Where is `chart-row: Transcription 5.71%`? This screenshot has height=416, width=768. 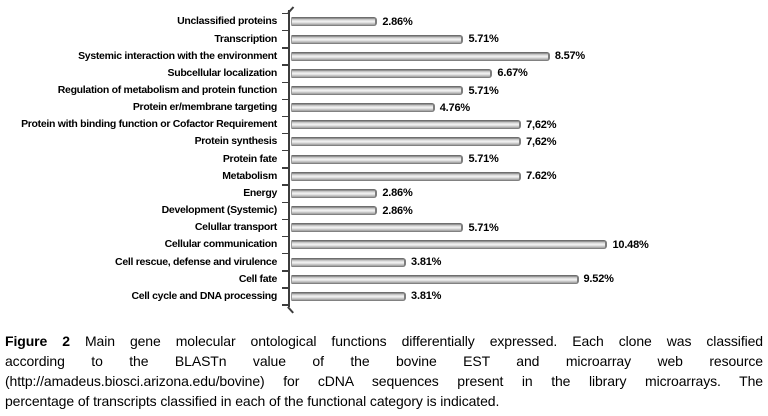 chart-row: Transcription 5.71% is located at coordinates (384, 39).